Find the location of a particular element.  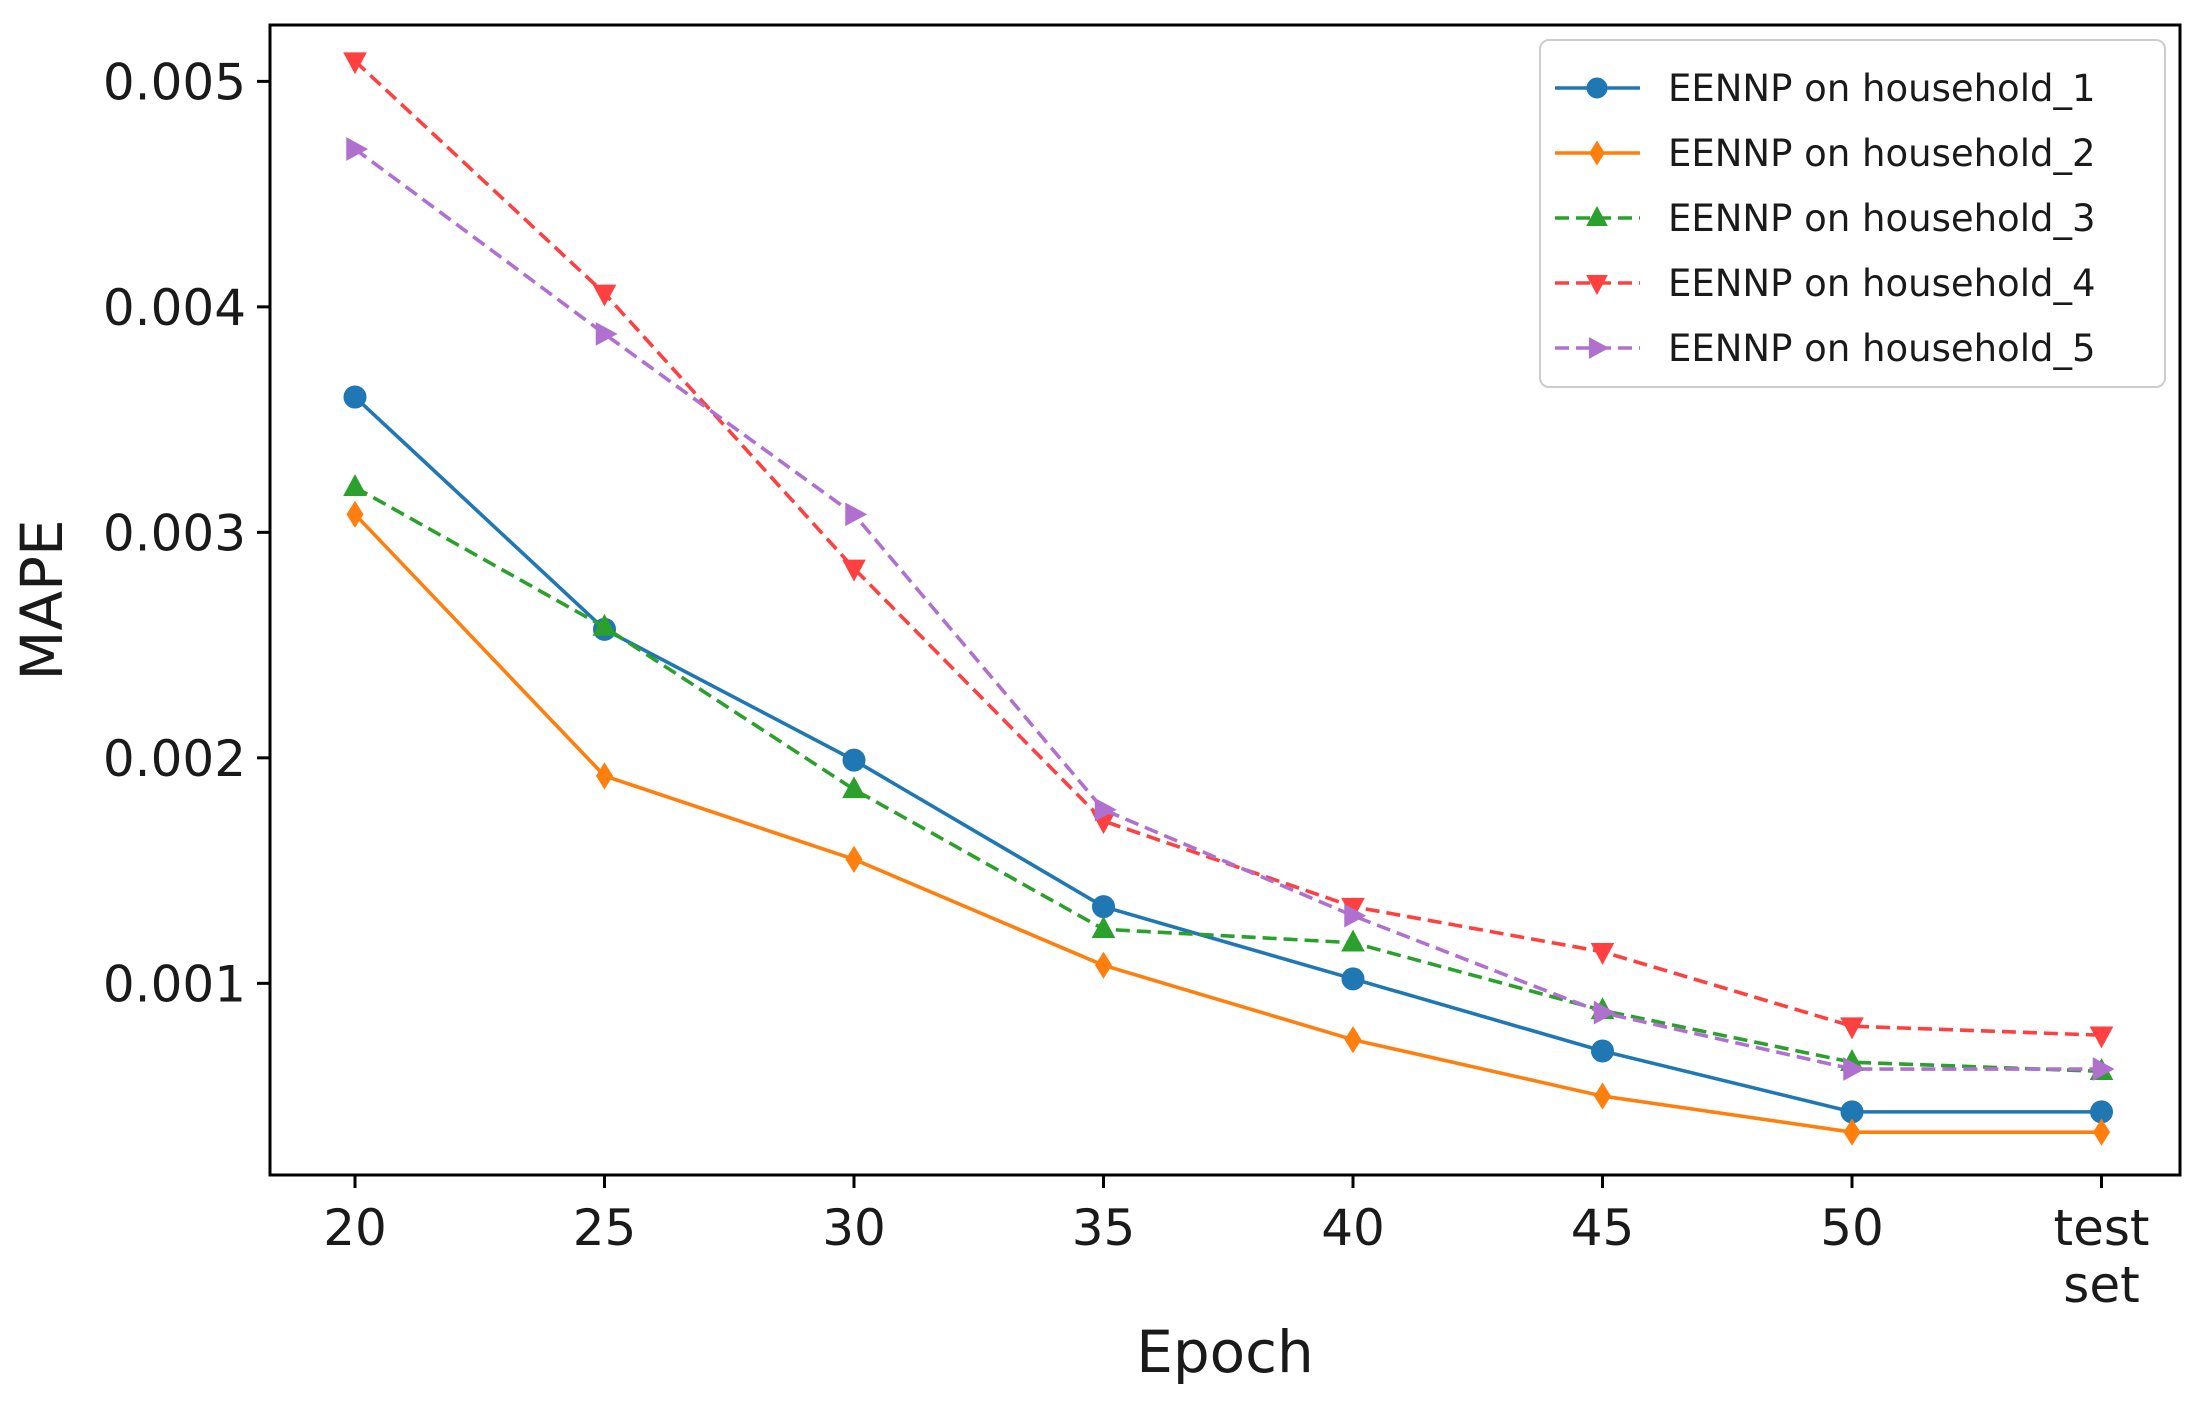

y-tick-label: 0.003 is located at coordinates (174, 533).